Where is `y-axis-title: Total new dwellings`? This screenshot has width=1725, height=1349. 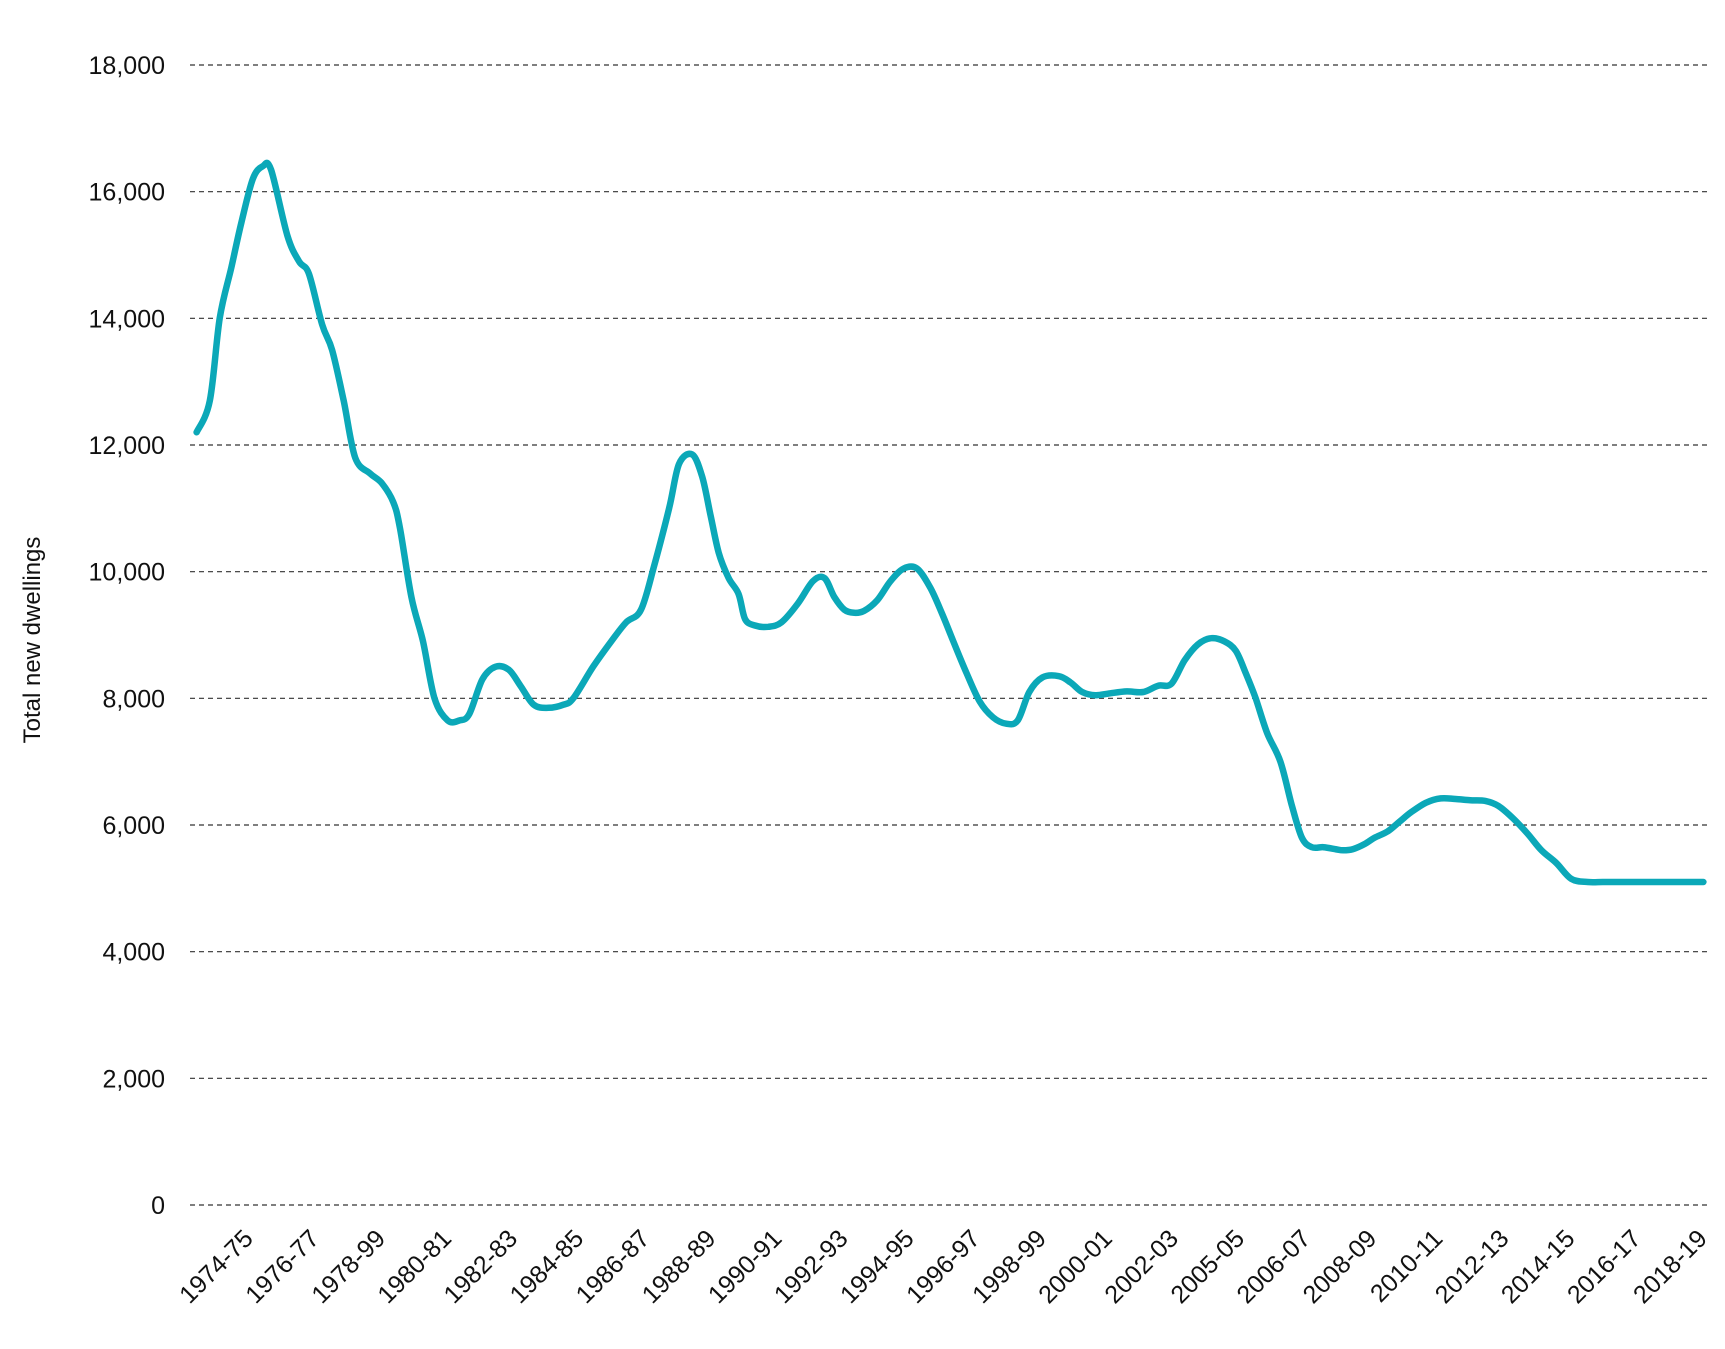
y-axis-title: Total new dwellings is located at coordinates (32, 640).